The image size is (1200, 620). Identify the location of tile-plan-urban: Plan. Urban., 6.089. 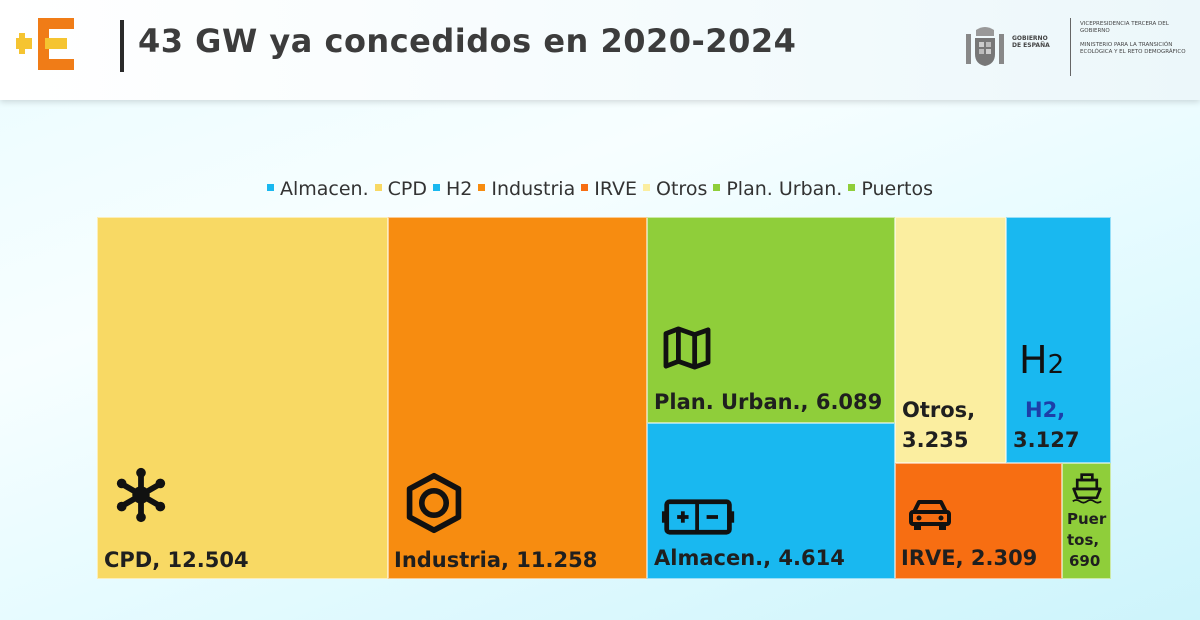
(771, 320).